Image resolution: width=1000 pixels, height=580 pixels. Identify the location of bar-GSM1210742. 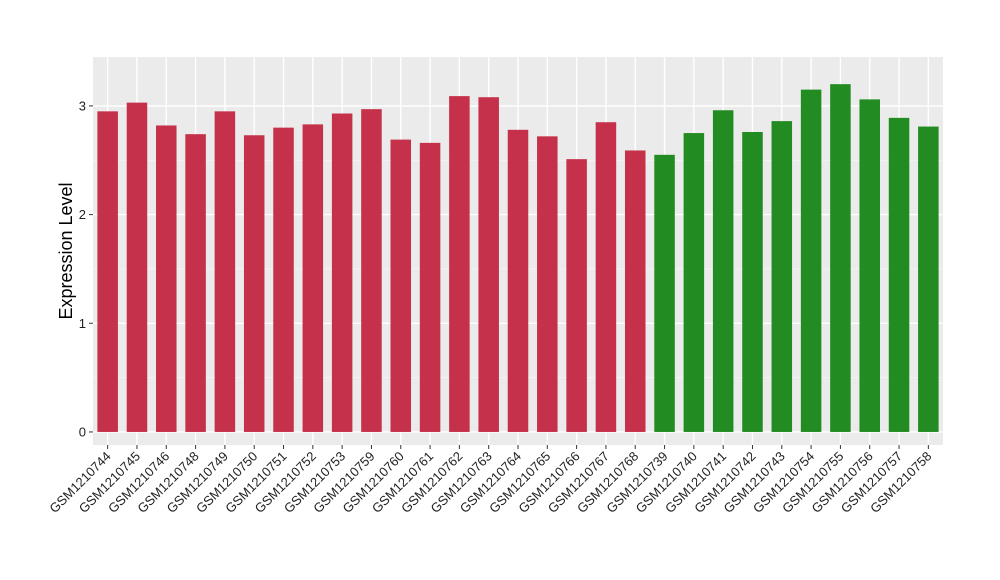
(752, 281).